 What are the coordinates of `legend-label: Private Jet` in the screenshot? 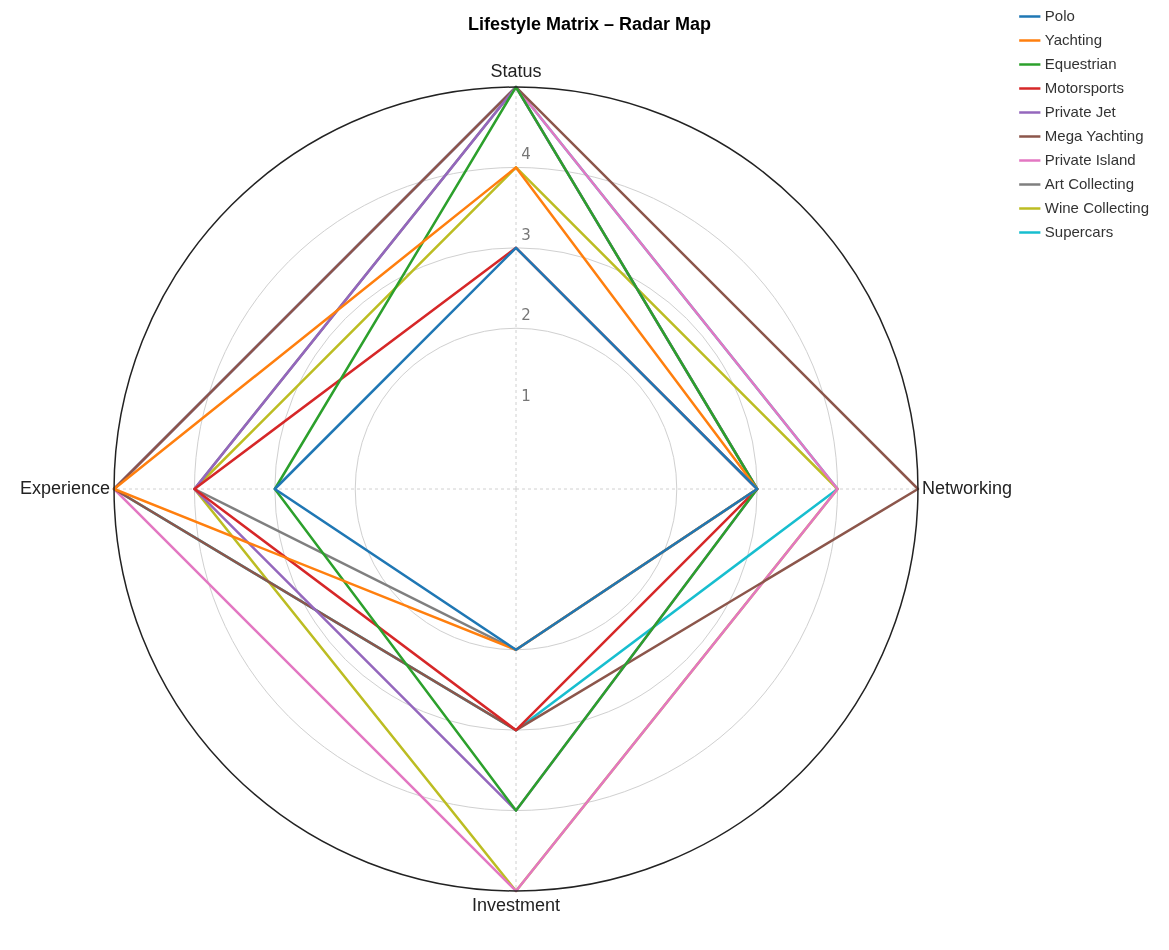 It's located at (1080, 111).